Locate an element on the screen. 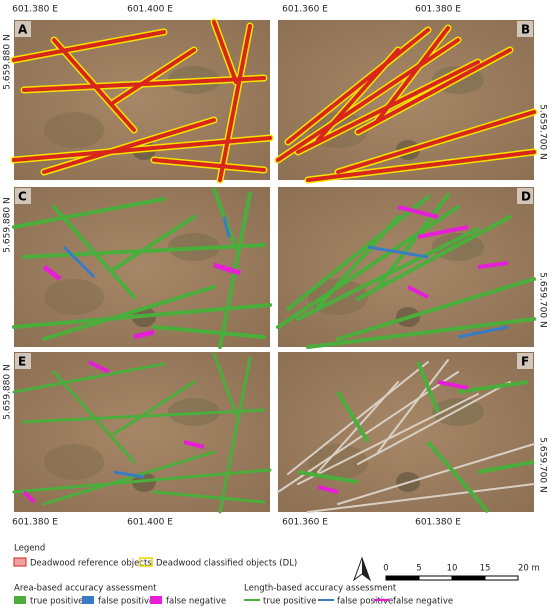  panel-letter: A is located at coordinates (23, 30).